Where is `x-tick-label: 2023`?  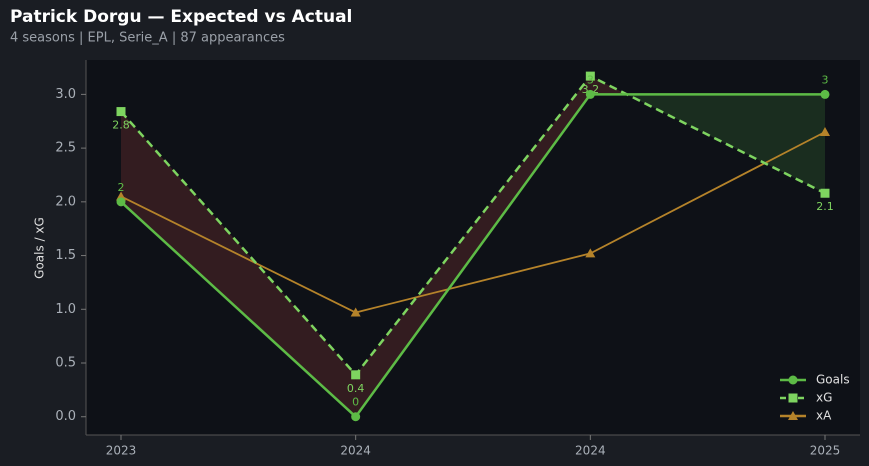
x-tick-label: 2023 is located at coordinates (121, 451).